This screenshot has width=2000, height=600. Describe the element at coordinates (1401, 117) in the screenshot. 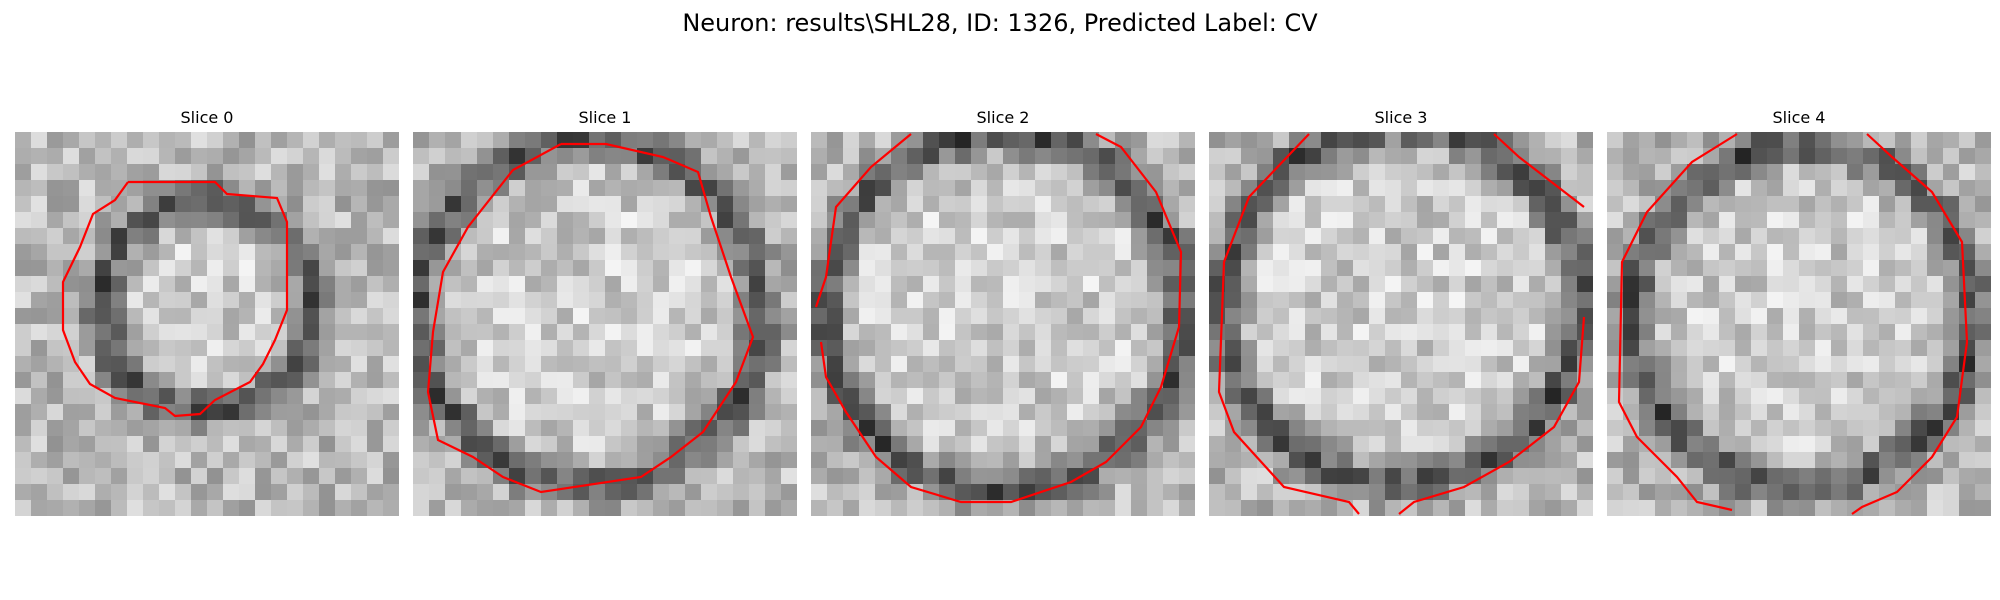

I see `slice-title: Slice 3` at that location.